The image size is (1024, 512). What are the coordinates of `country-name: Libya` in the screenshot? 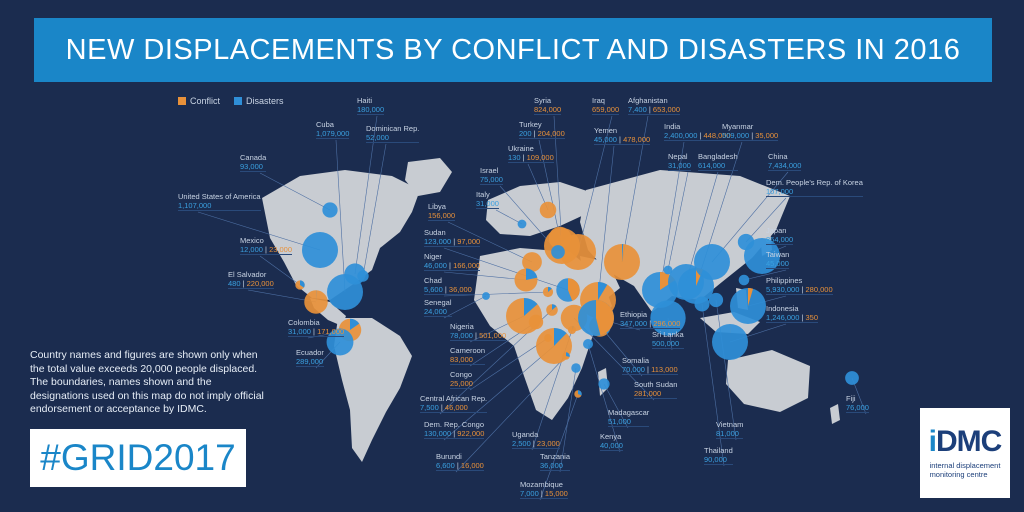 It's located at (437, 206).